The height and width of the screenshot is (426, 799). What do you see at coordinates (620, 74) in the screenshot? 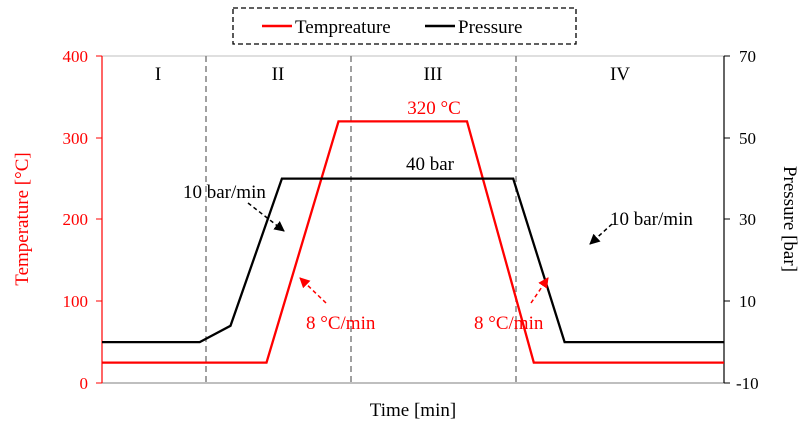
I see `phase-label-4: IV` at bounding box center [620, 74].